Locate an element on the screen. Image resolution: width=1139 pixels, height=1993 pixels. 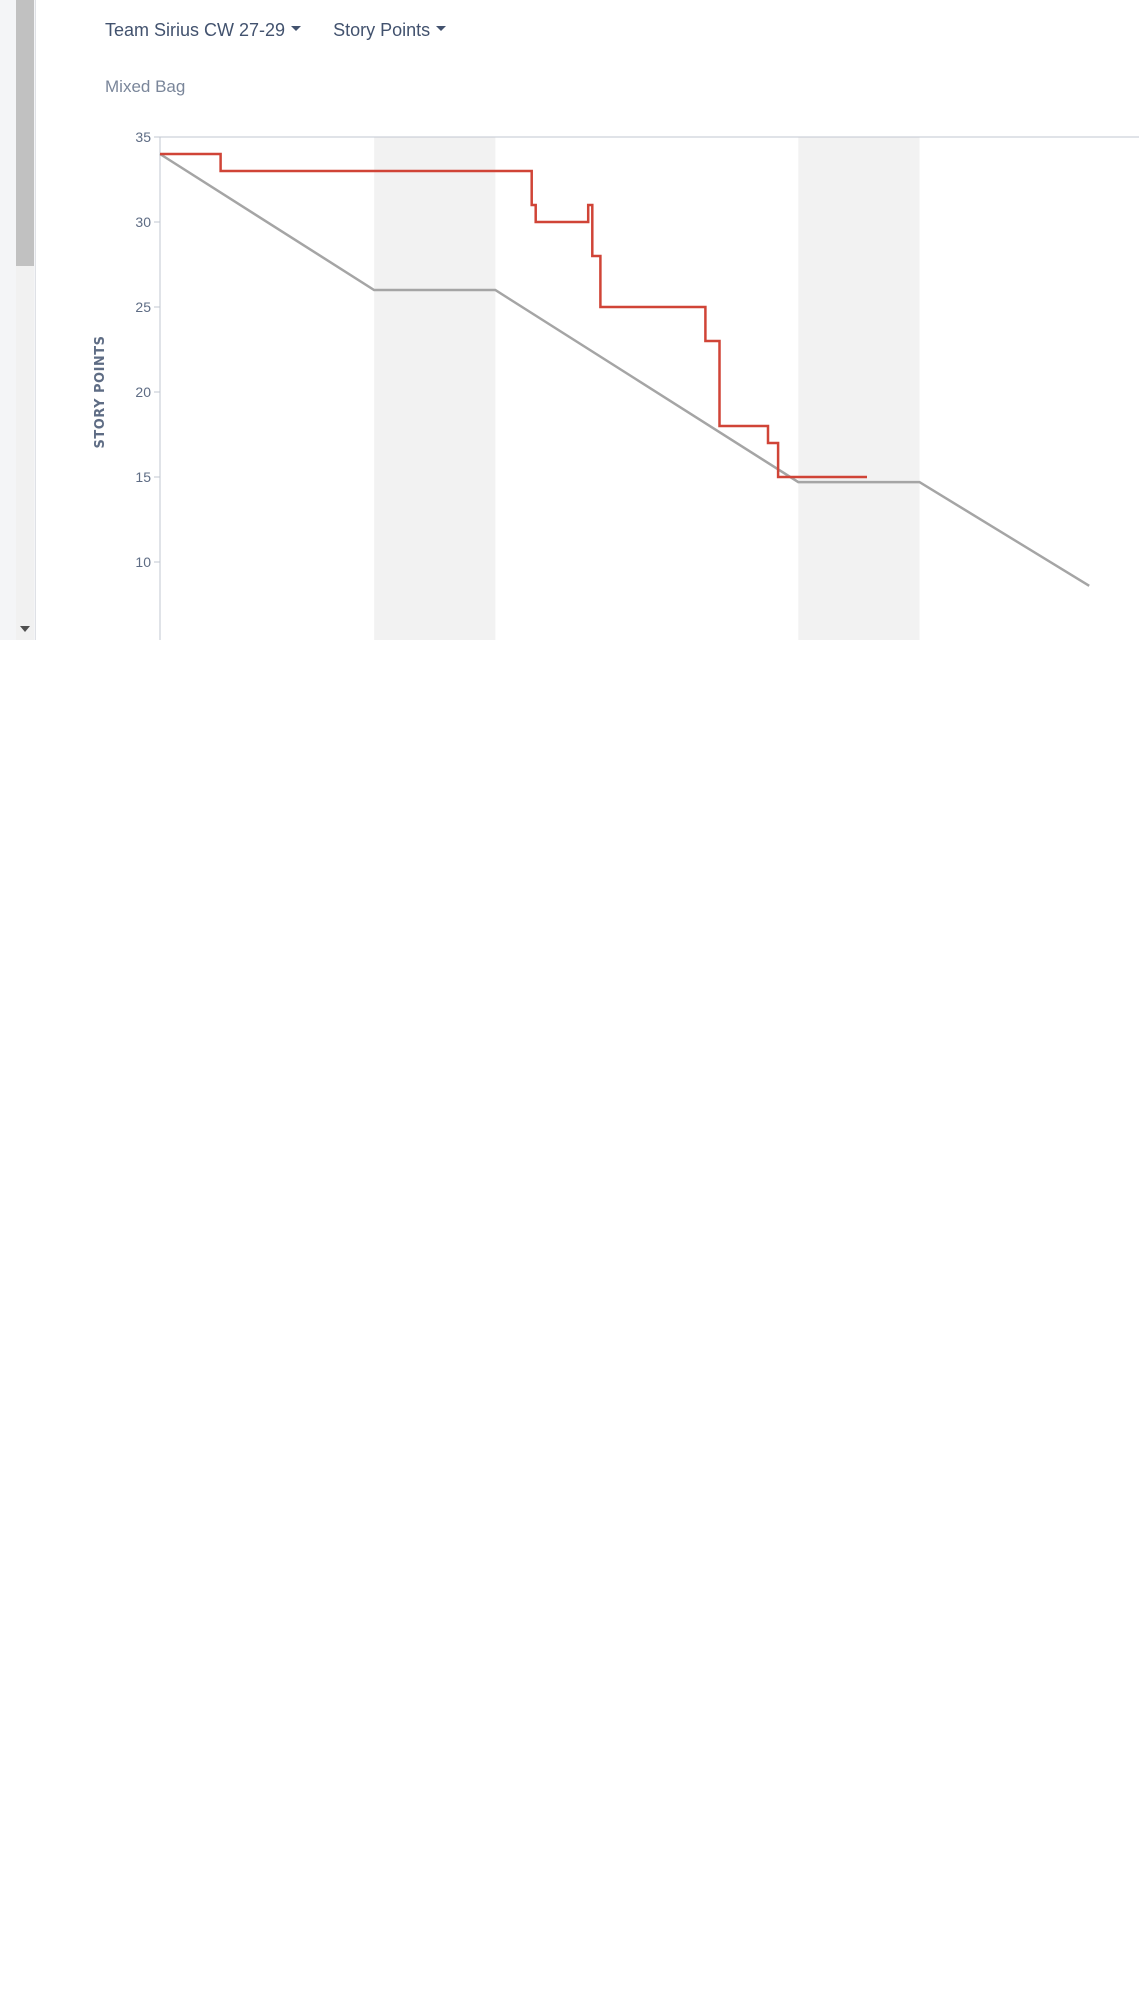
scroll-down-arrow-icon is located at coordinates (25, 629).